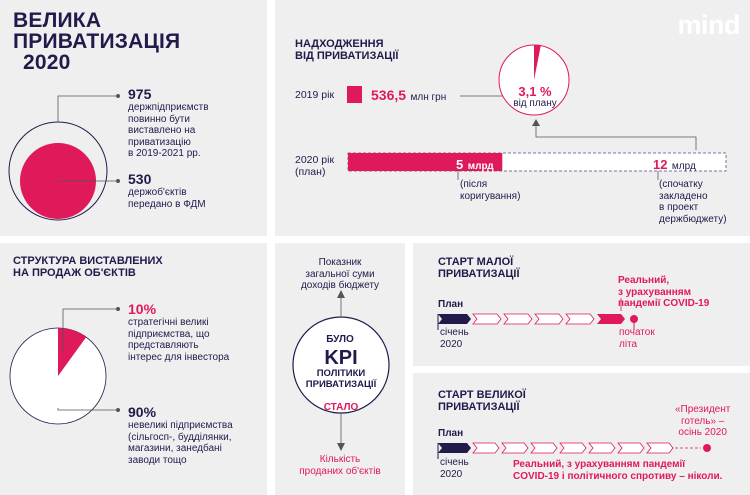 The width and height of the screenshot is (750, 495). I want to click on kpi-bottom-text: Кількість проданих об'єктів, so click(340, 465).